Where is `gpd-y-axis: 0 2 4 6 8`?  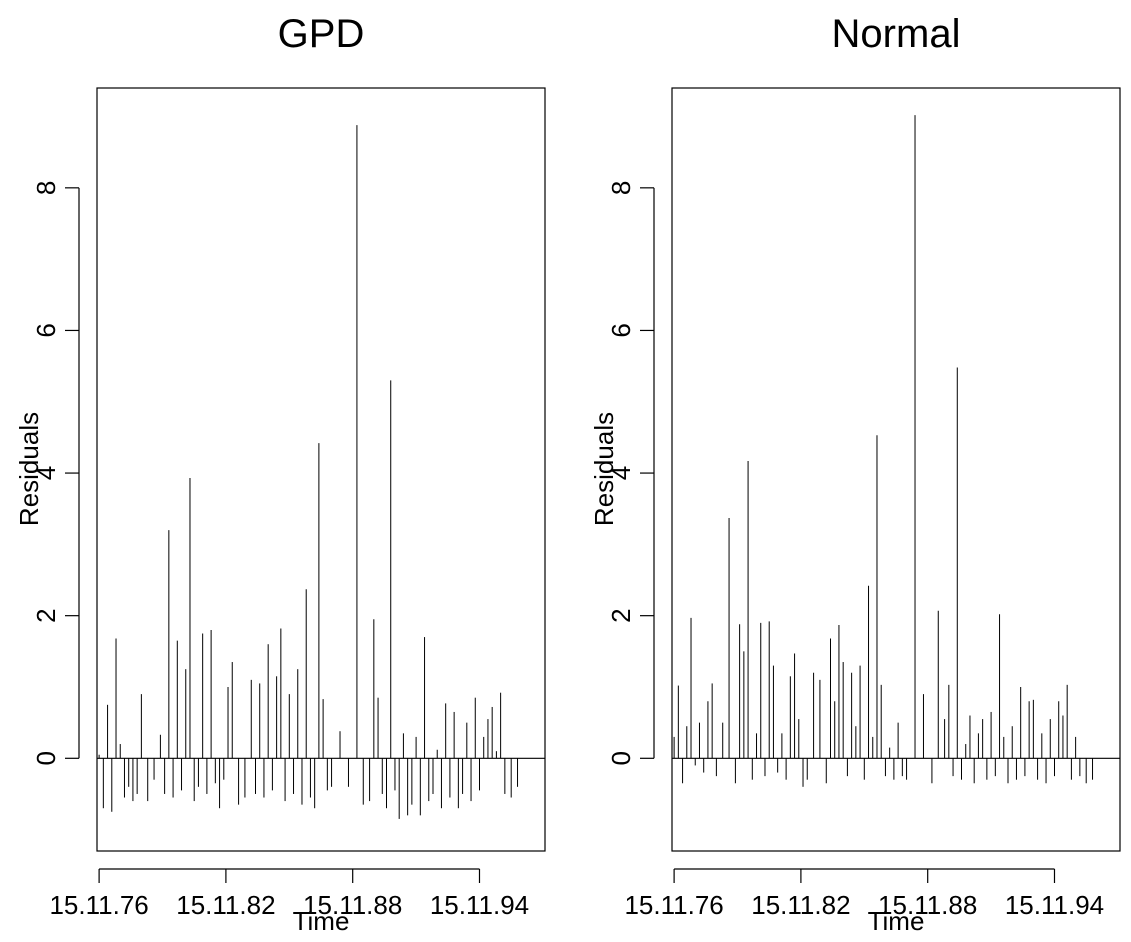 gpd-y-axis: 0 2 4 6 8 is located at coordinates (55, 473).